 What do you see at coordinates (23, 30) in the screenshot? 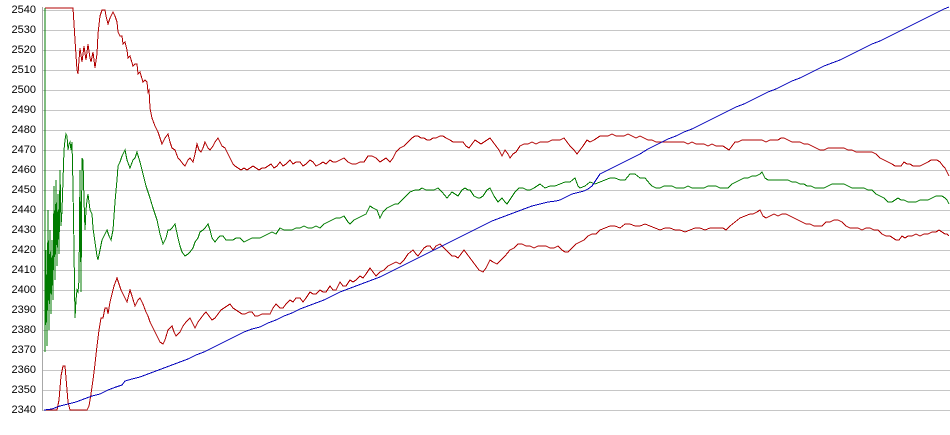
I see `y-axis-tick-label: 2530` at bounding box center [23, 30].